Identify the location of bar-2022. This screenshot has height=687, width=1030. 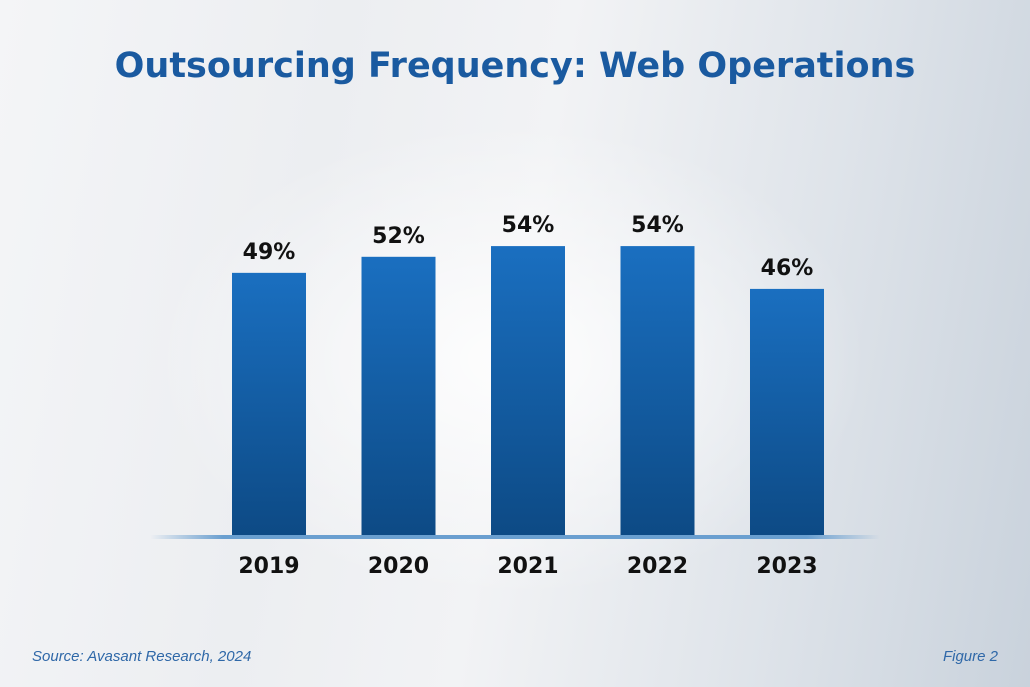
(657, 390).